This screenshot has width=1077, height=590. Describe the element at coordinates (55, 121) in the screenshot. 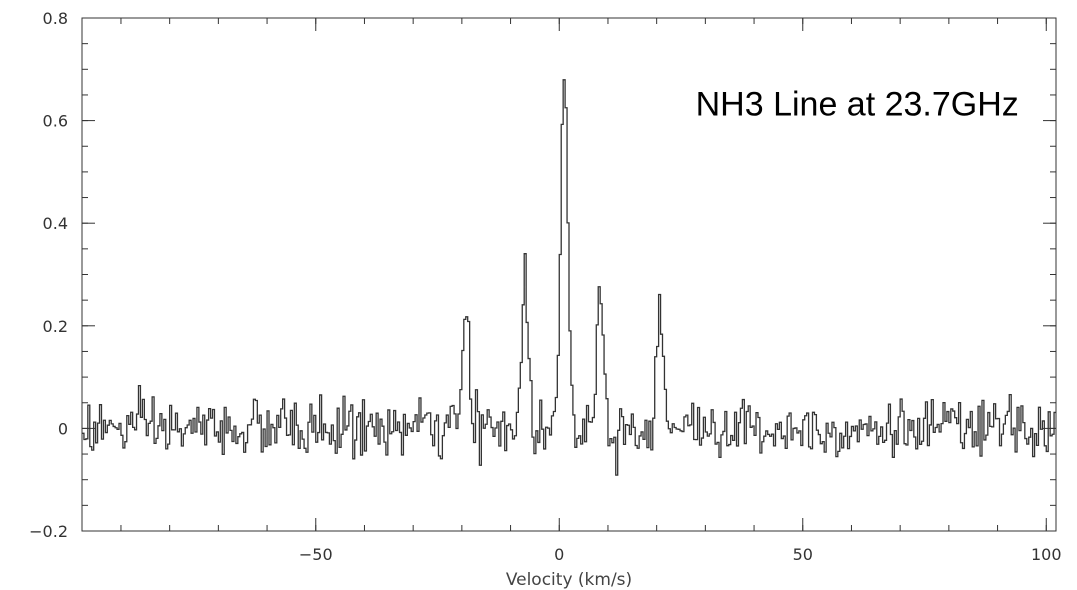

I see `y-tick-label: 0.6` at that location.